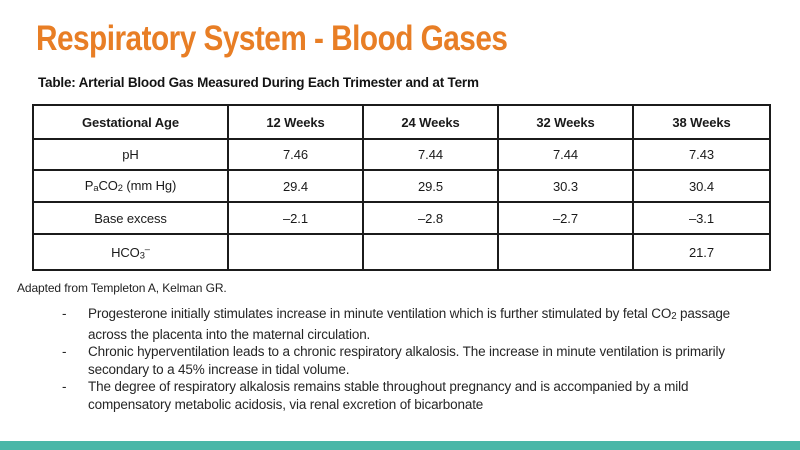  I want to click on table-cell: 7.43, so click(701, 154).